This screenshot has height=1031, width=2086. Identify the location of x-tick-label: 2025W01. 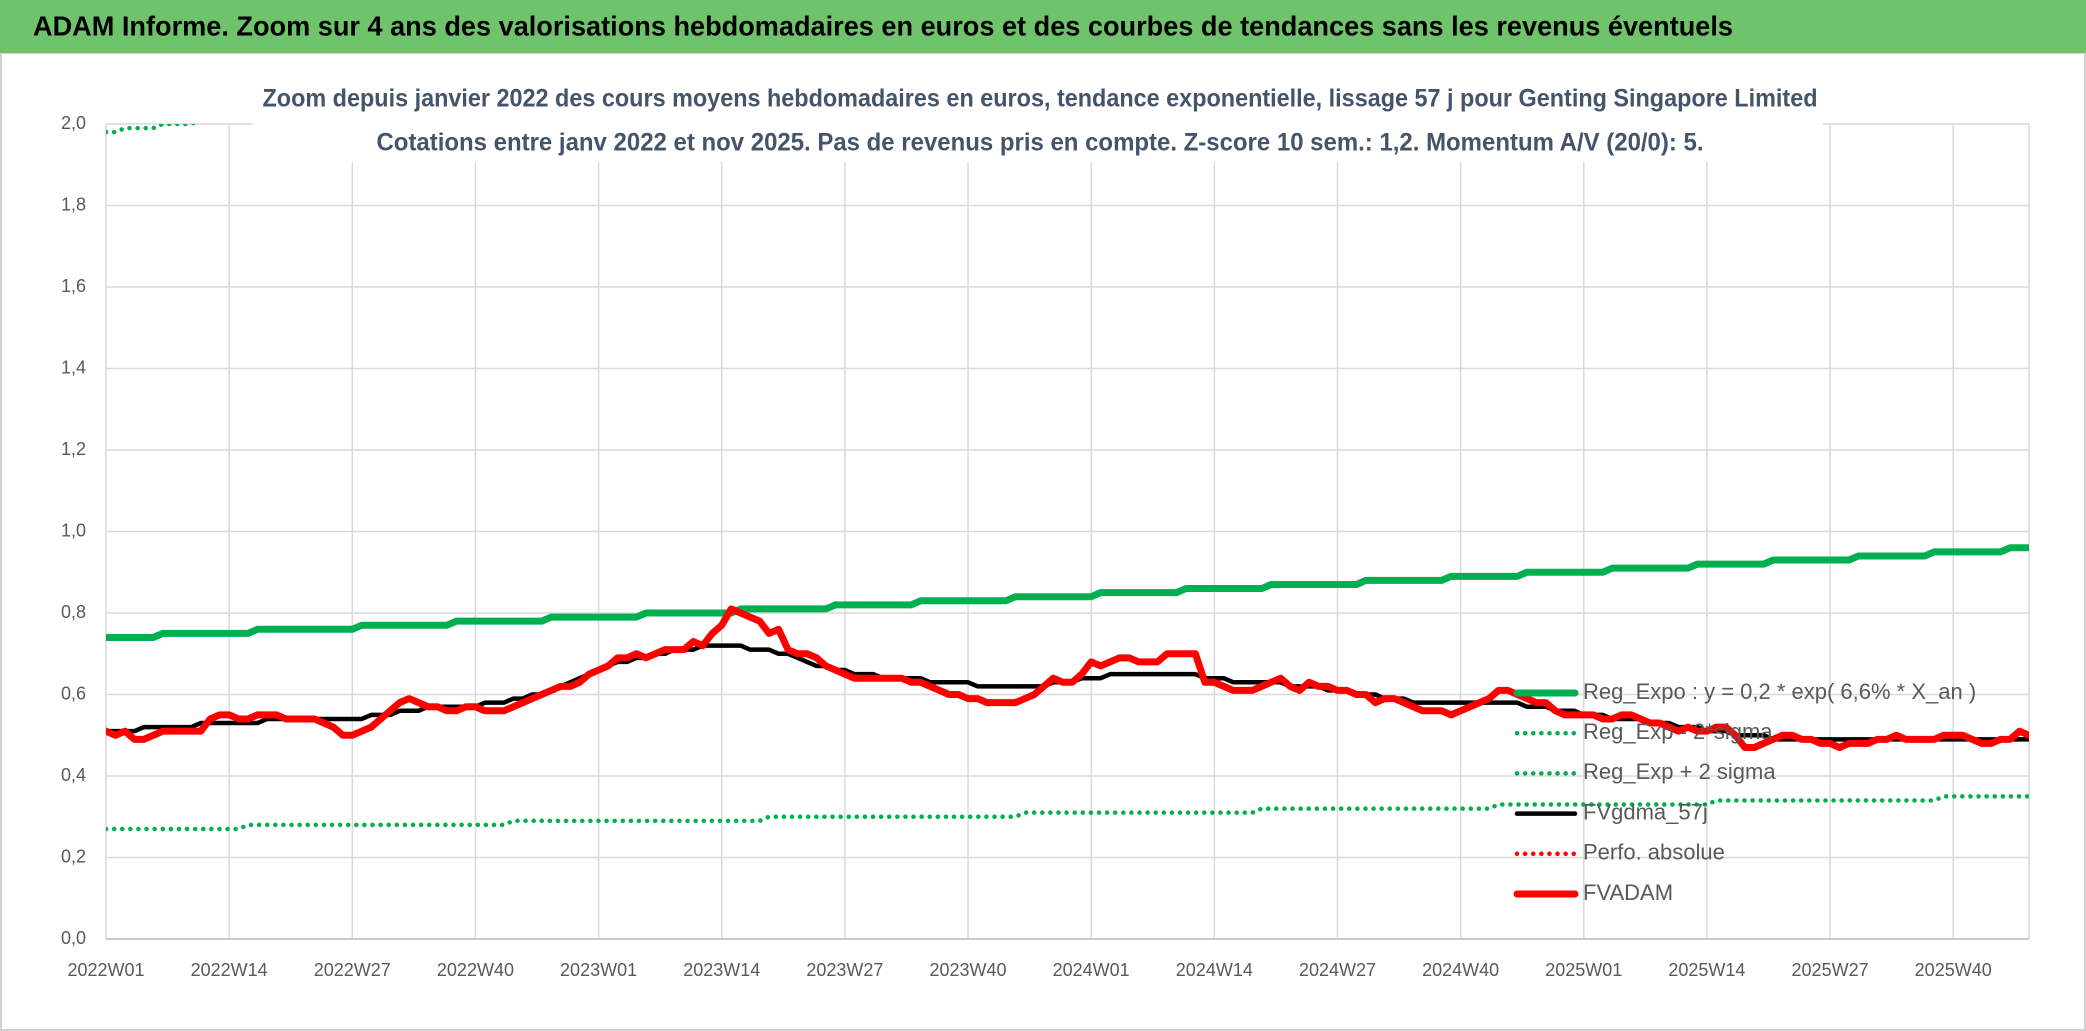
(1583, 970).